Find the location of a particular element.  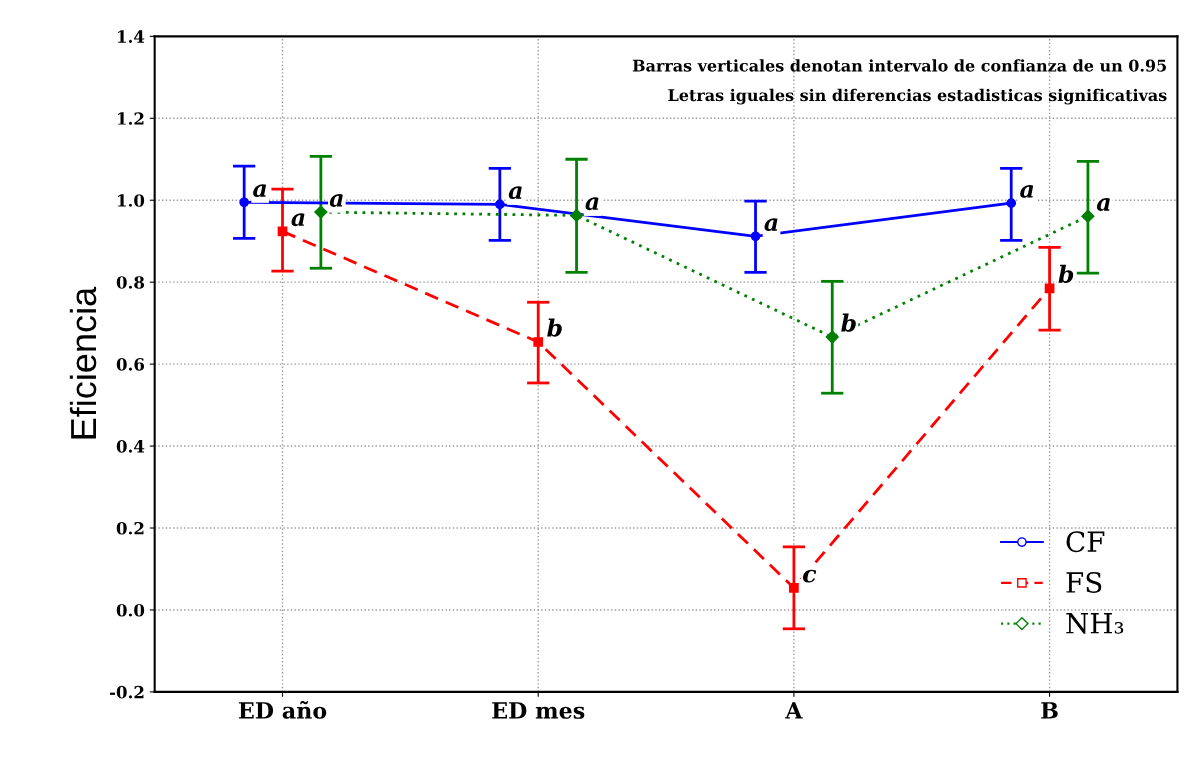

y-tick-label: -0.2 is located at coordinates (126, 692).